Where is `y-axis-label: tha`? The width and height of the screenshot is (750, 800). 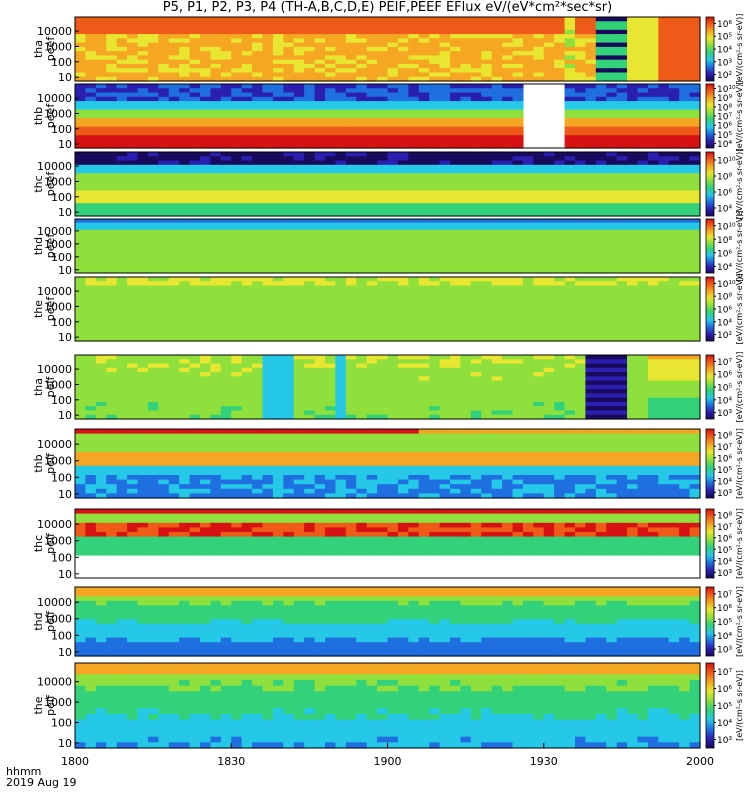
y-axis-label: tha is located at coordinates (38, 49).